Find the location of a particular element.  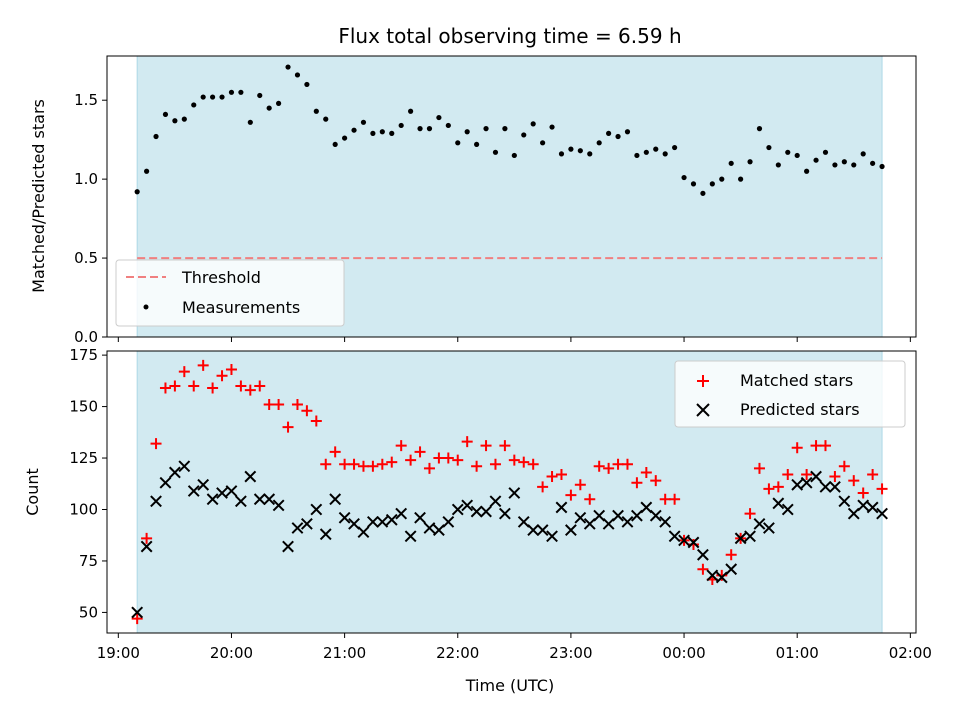

y-tick-label: 125 is located at coordinates (83, 458).